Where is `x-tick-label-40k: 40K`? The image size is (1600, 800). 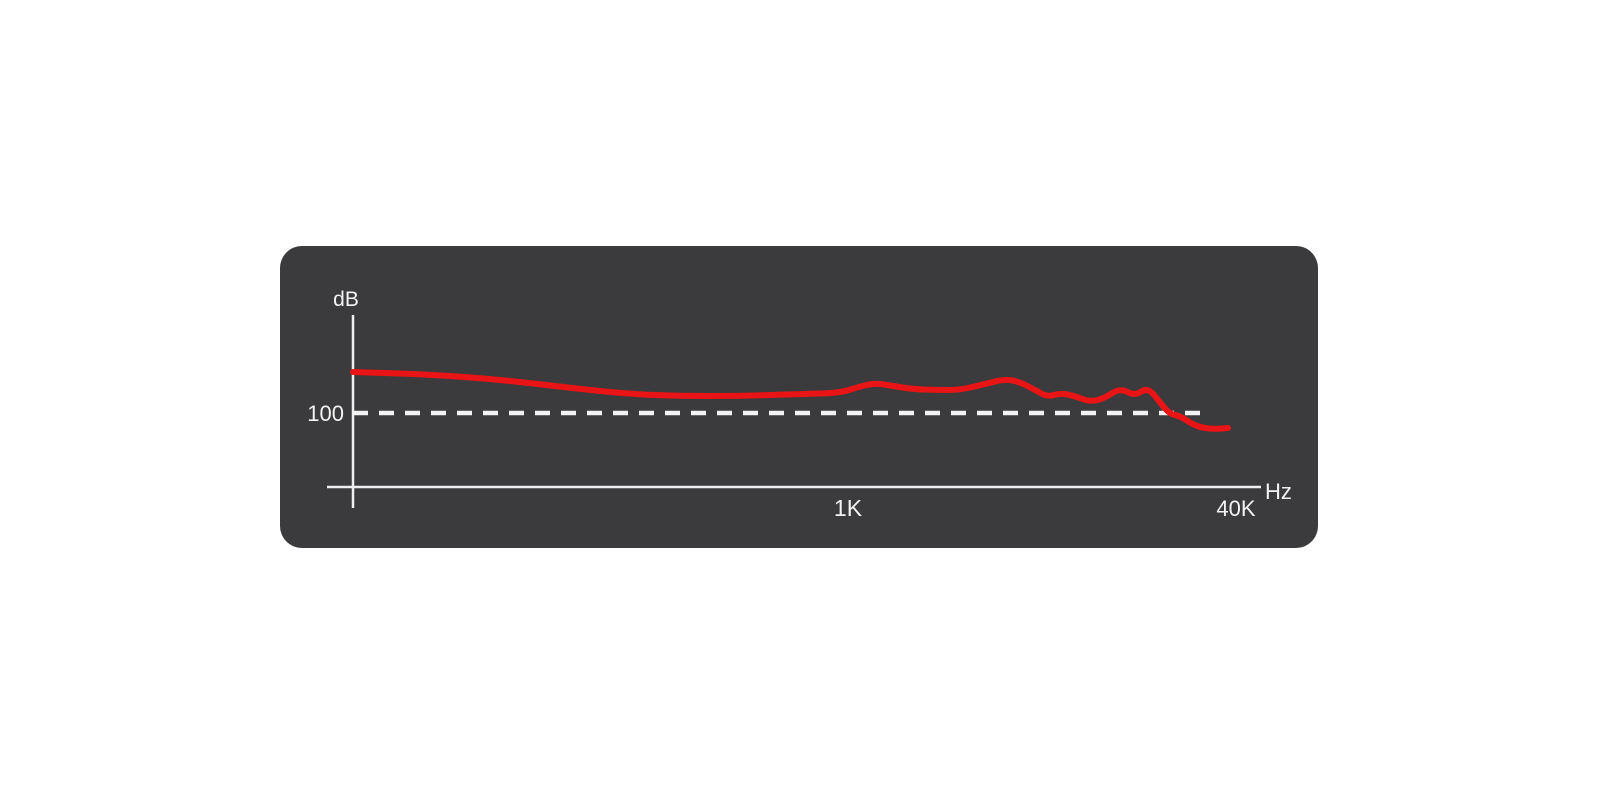 x-tick-label-40k: 40K is located at coordinates (1235, 508).